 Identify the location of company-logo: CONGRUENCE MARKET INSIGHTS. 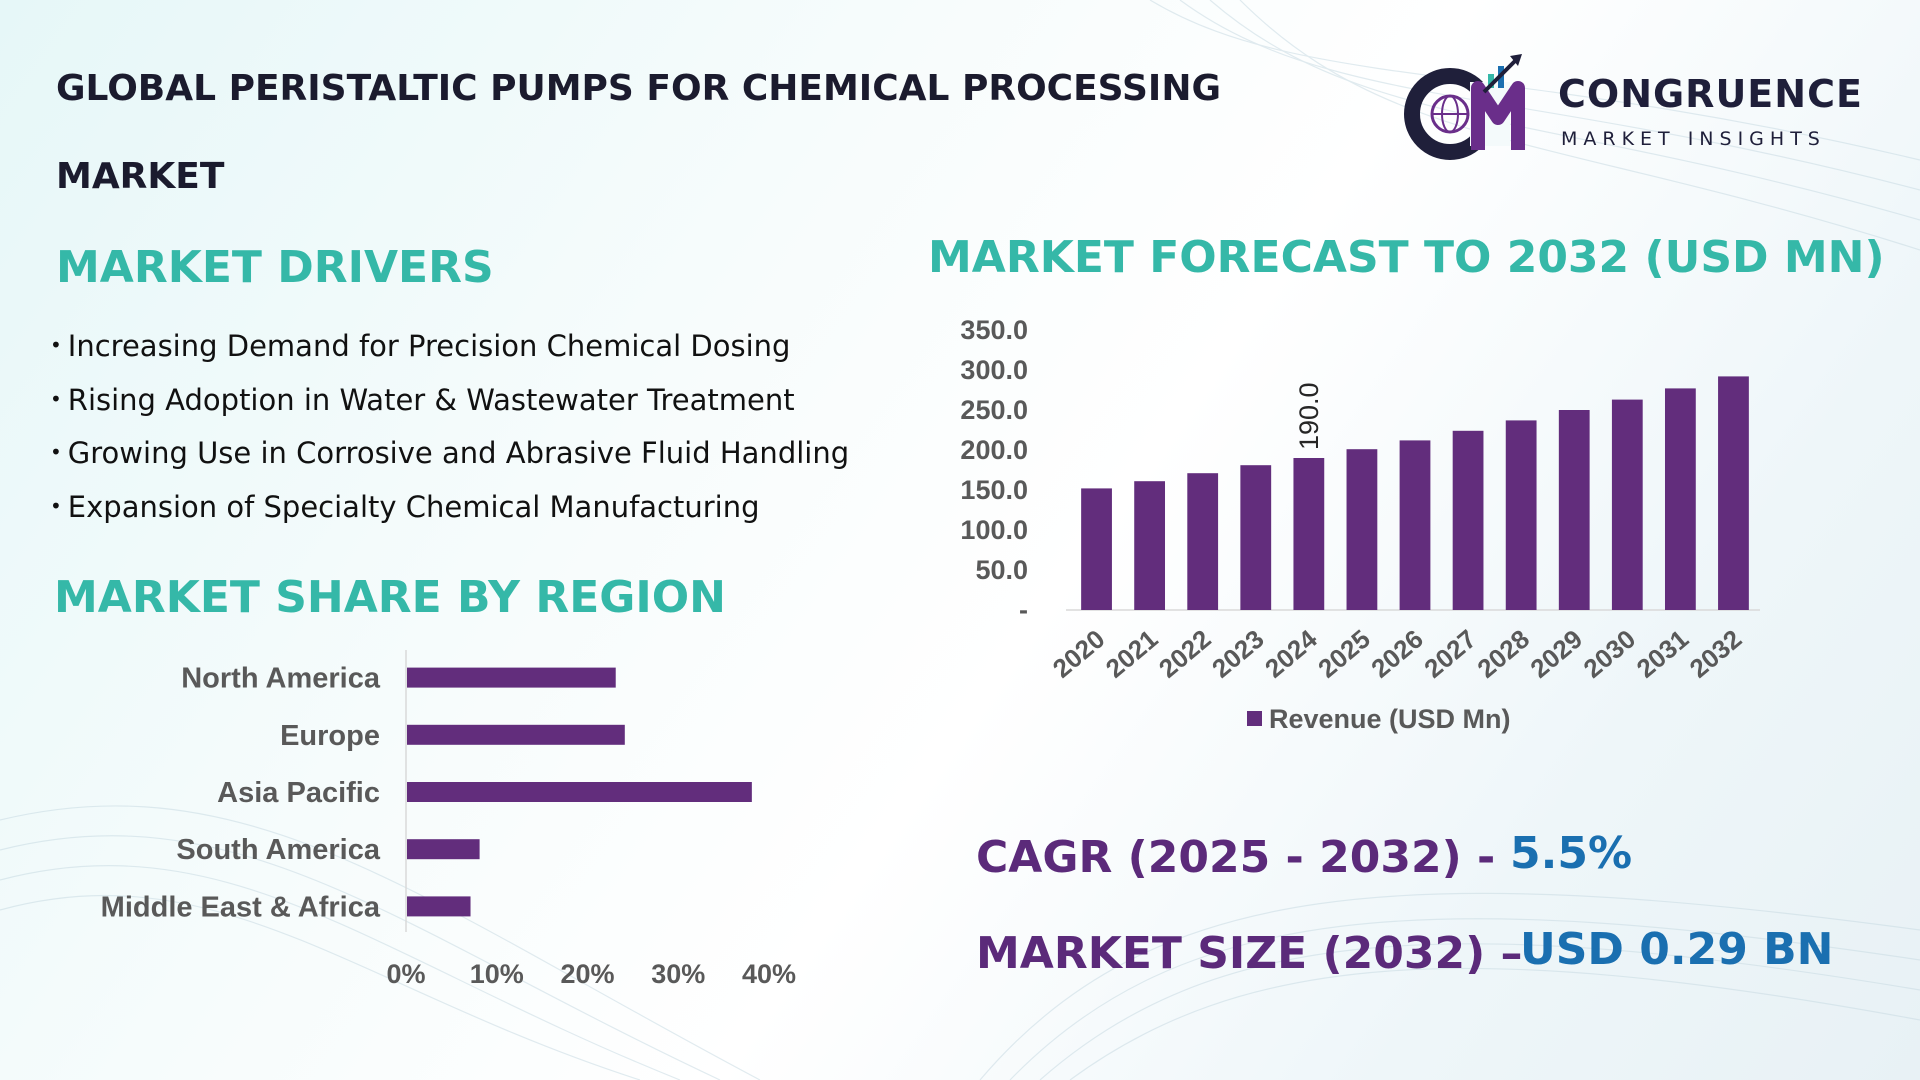
(1635, 107).